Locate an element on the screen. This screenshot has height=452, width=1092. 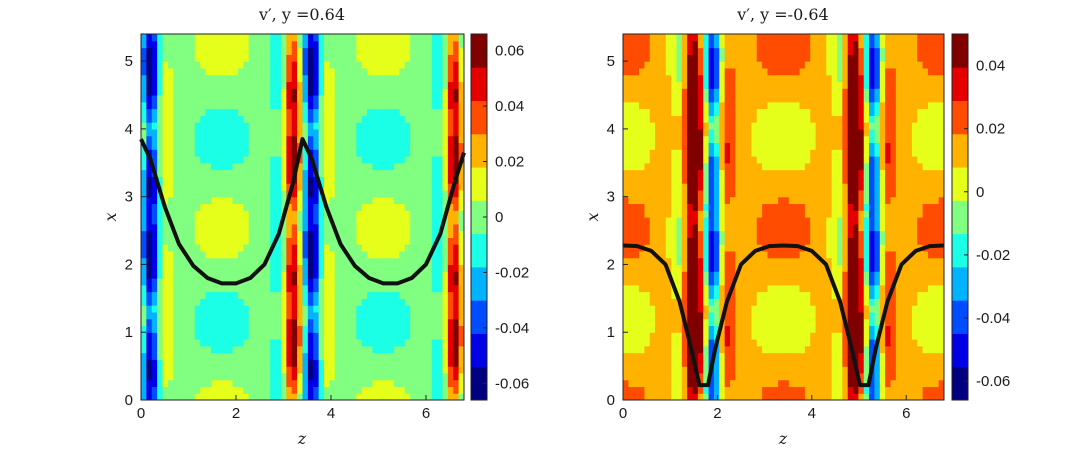
colorbar-tick-label: -0.04 is located at coordinates (512, 328).